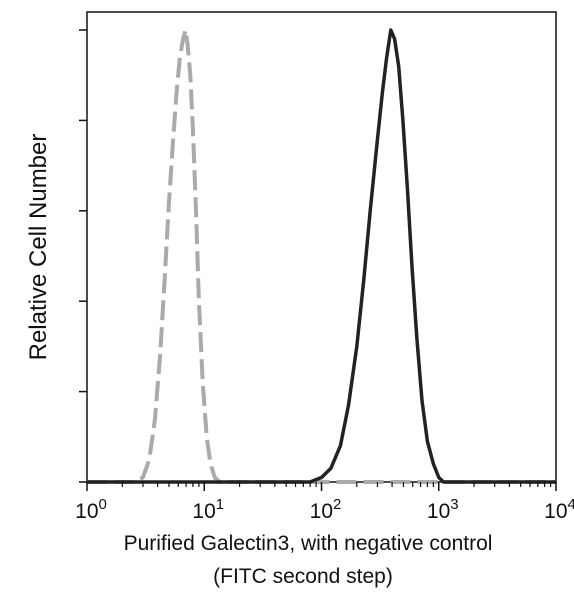  Describe the element at coordinates (303, 576) in the screenshot. I see `x-axis-label-line2: (FITC second step)` at that location.